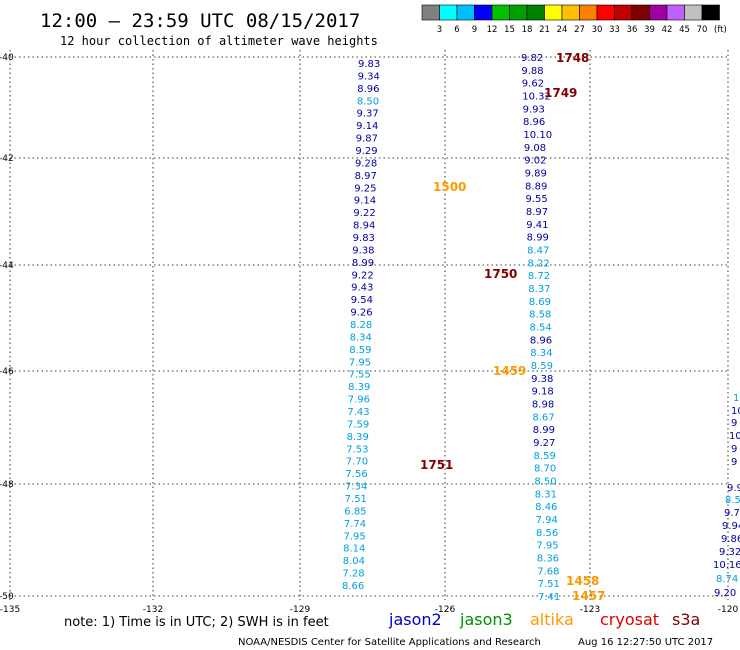 The width and height of the screenshot is (740, 650). What do you see at coordinates (369, 610) in the screenshot?
I see `longitude-labels: -135 -132 -129 -126 -123 -120` at bounding box center [369, 610].